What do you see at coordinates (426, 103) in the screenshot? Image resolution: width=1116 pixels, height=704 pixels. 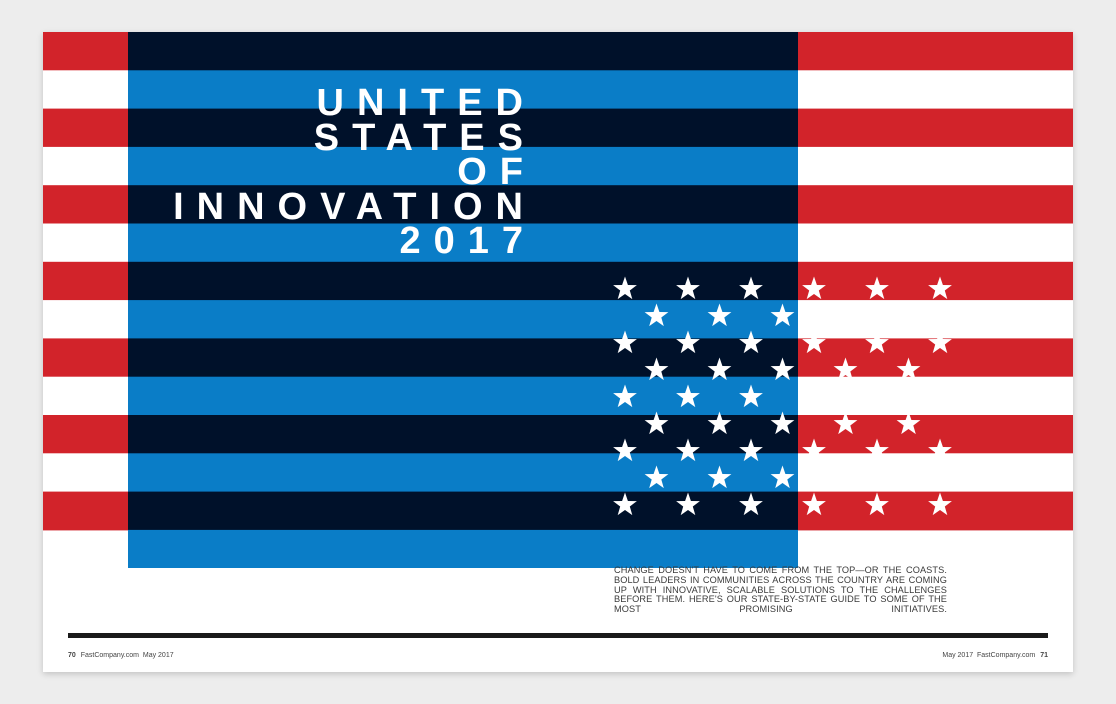 I see `headline-line: UNITED` at bounding box center [426, 103].